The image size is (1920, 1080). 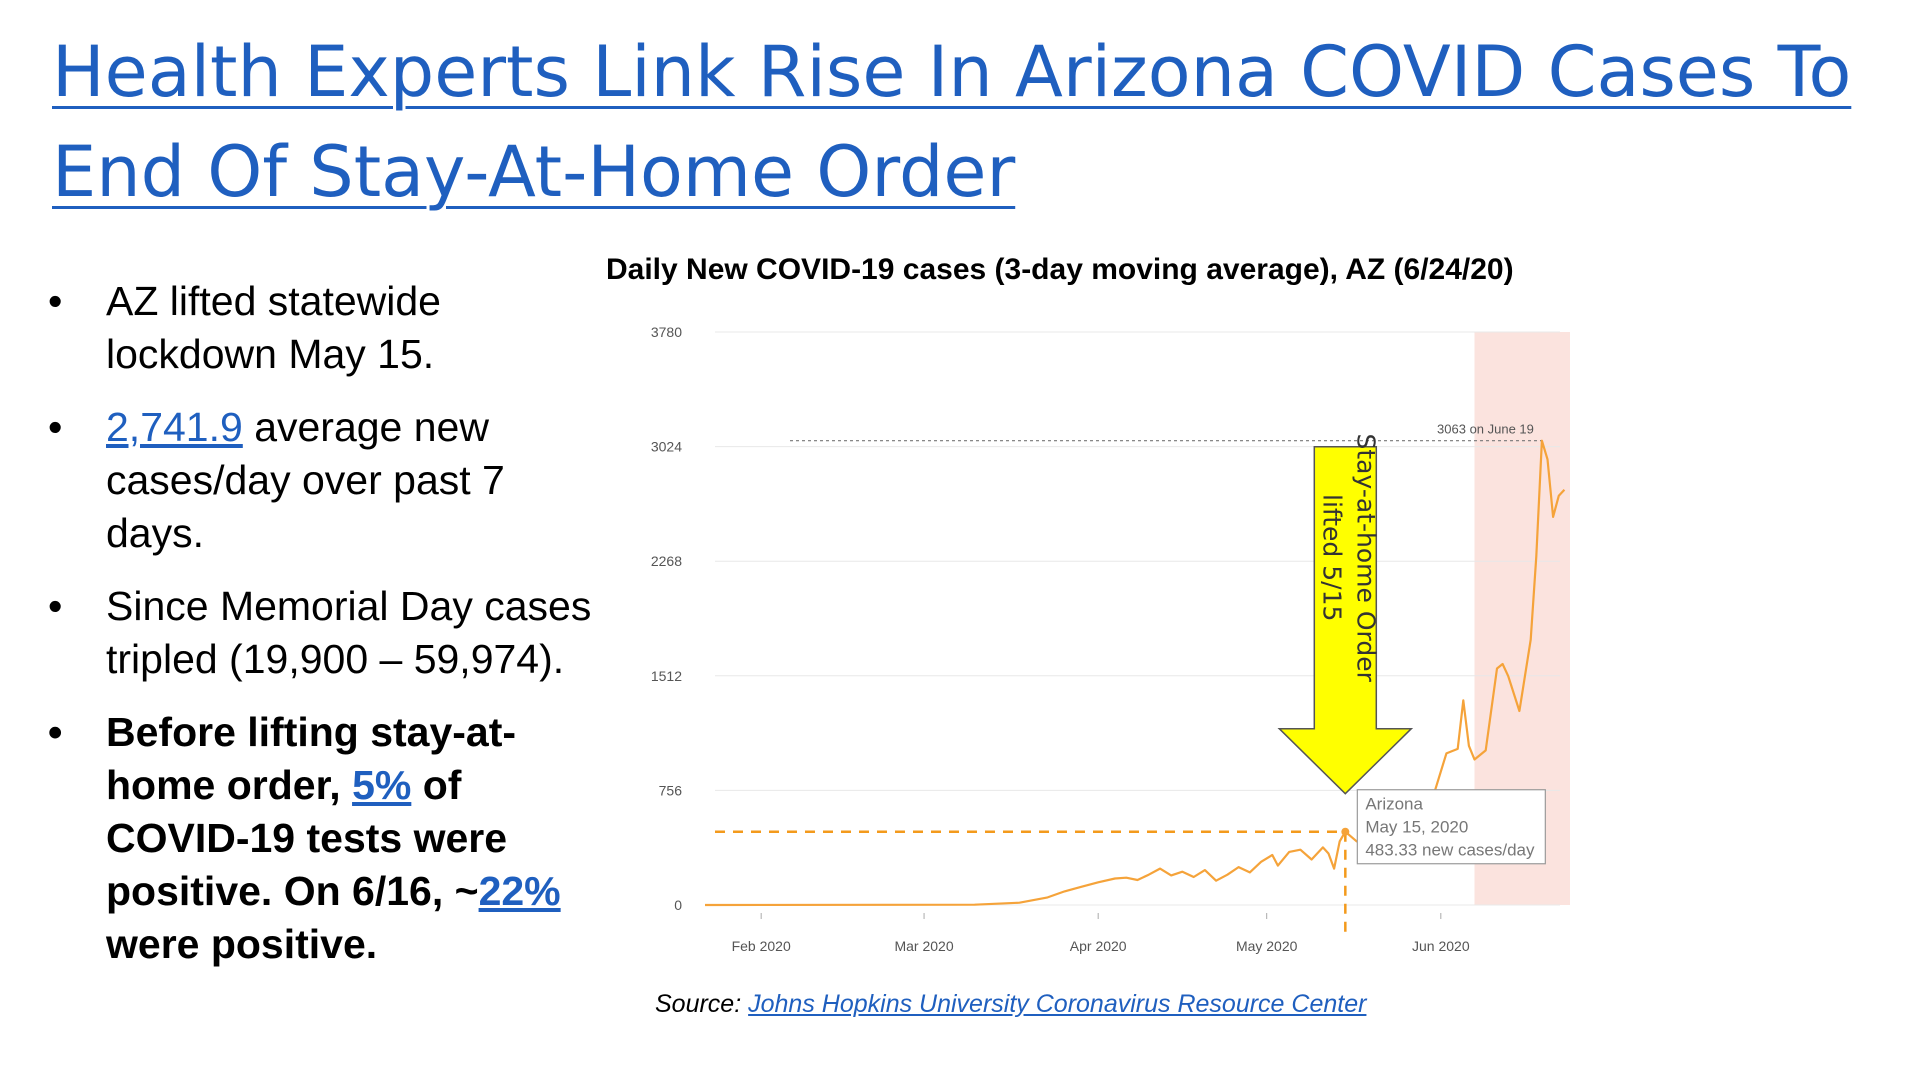 What do you see at coordinates (1345, 831) in the screenshot?
I see `marker-point` at bounding box center [1345, 831].